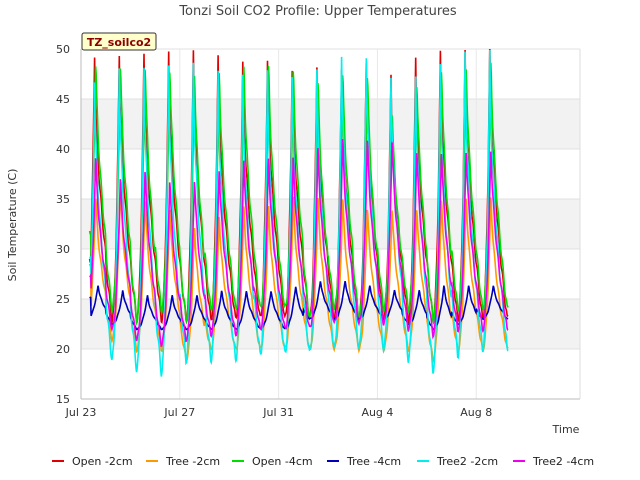 This screenshot has width=640, height=480. Describe the element at coordinates (373, 461) in the screenshot. I see `legend-label: Tree -4cm` at that location.